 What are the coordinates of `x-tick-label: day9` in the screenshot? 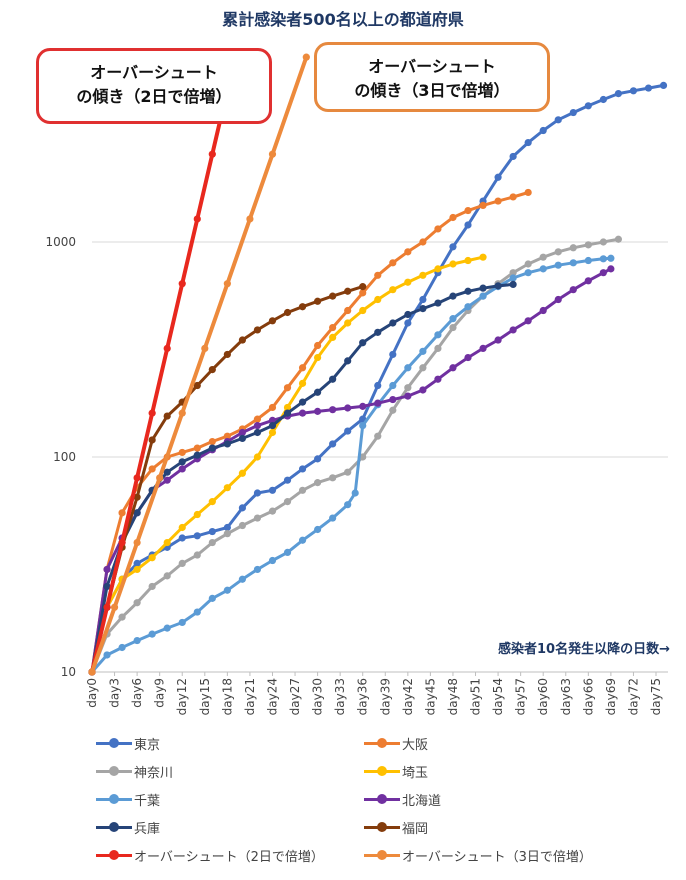 It's located at (160, 693).